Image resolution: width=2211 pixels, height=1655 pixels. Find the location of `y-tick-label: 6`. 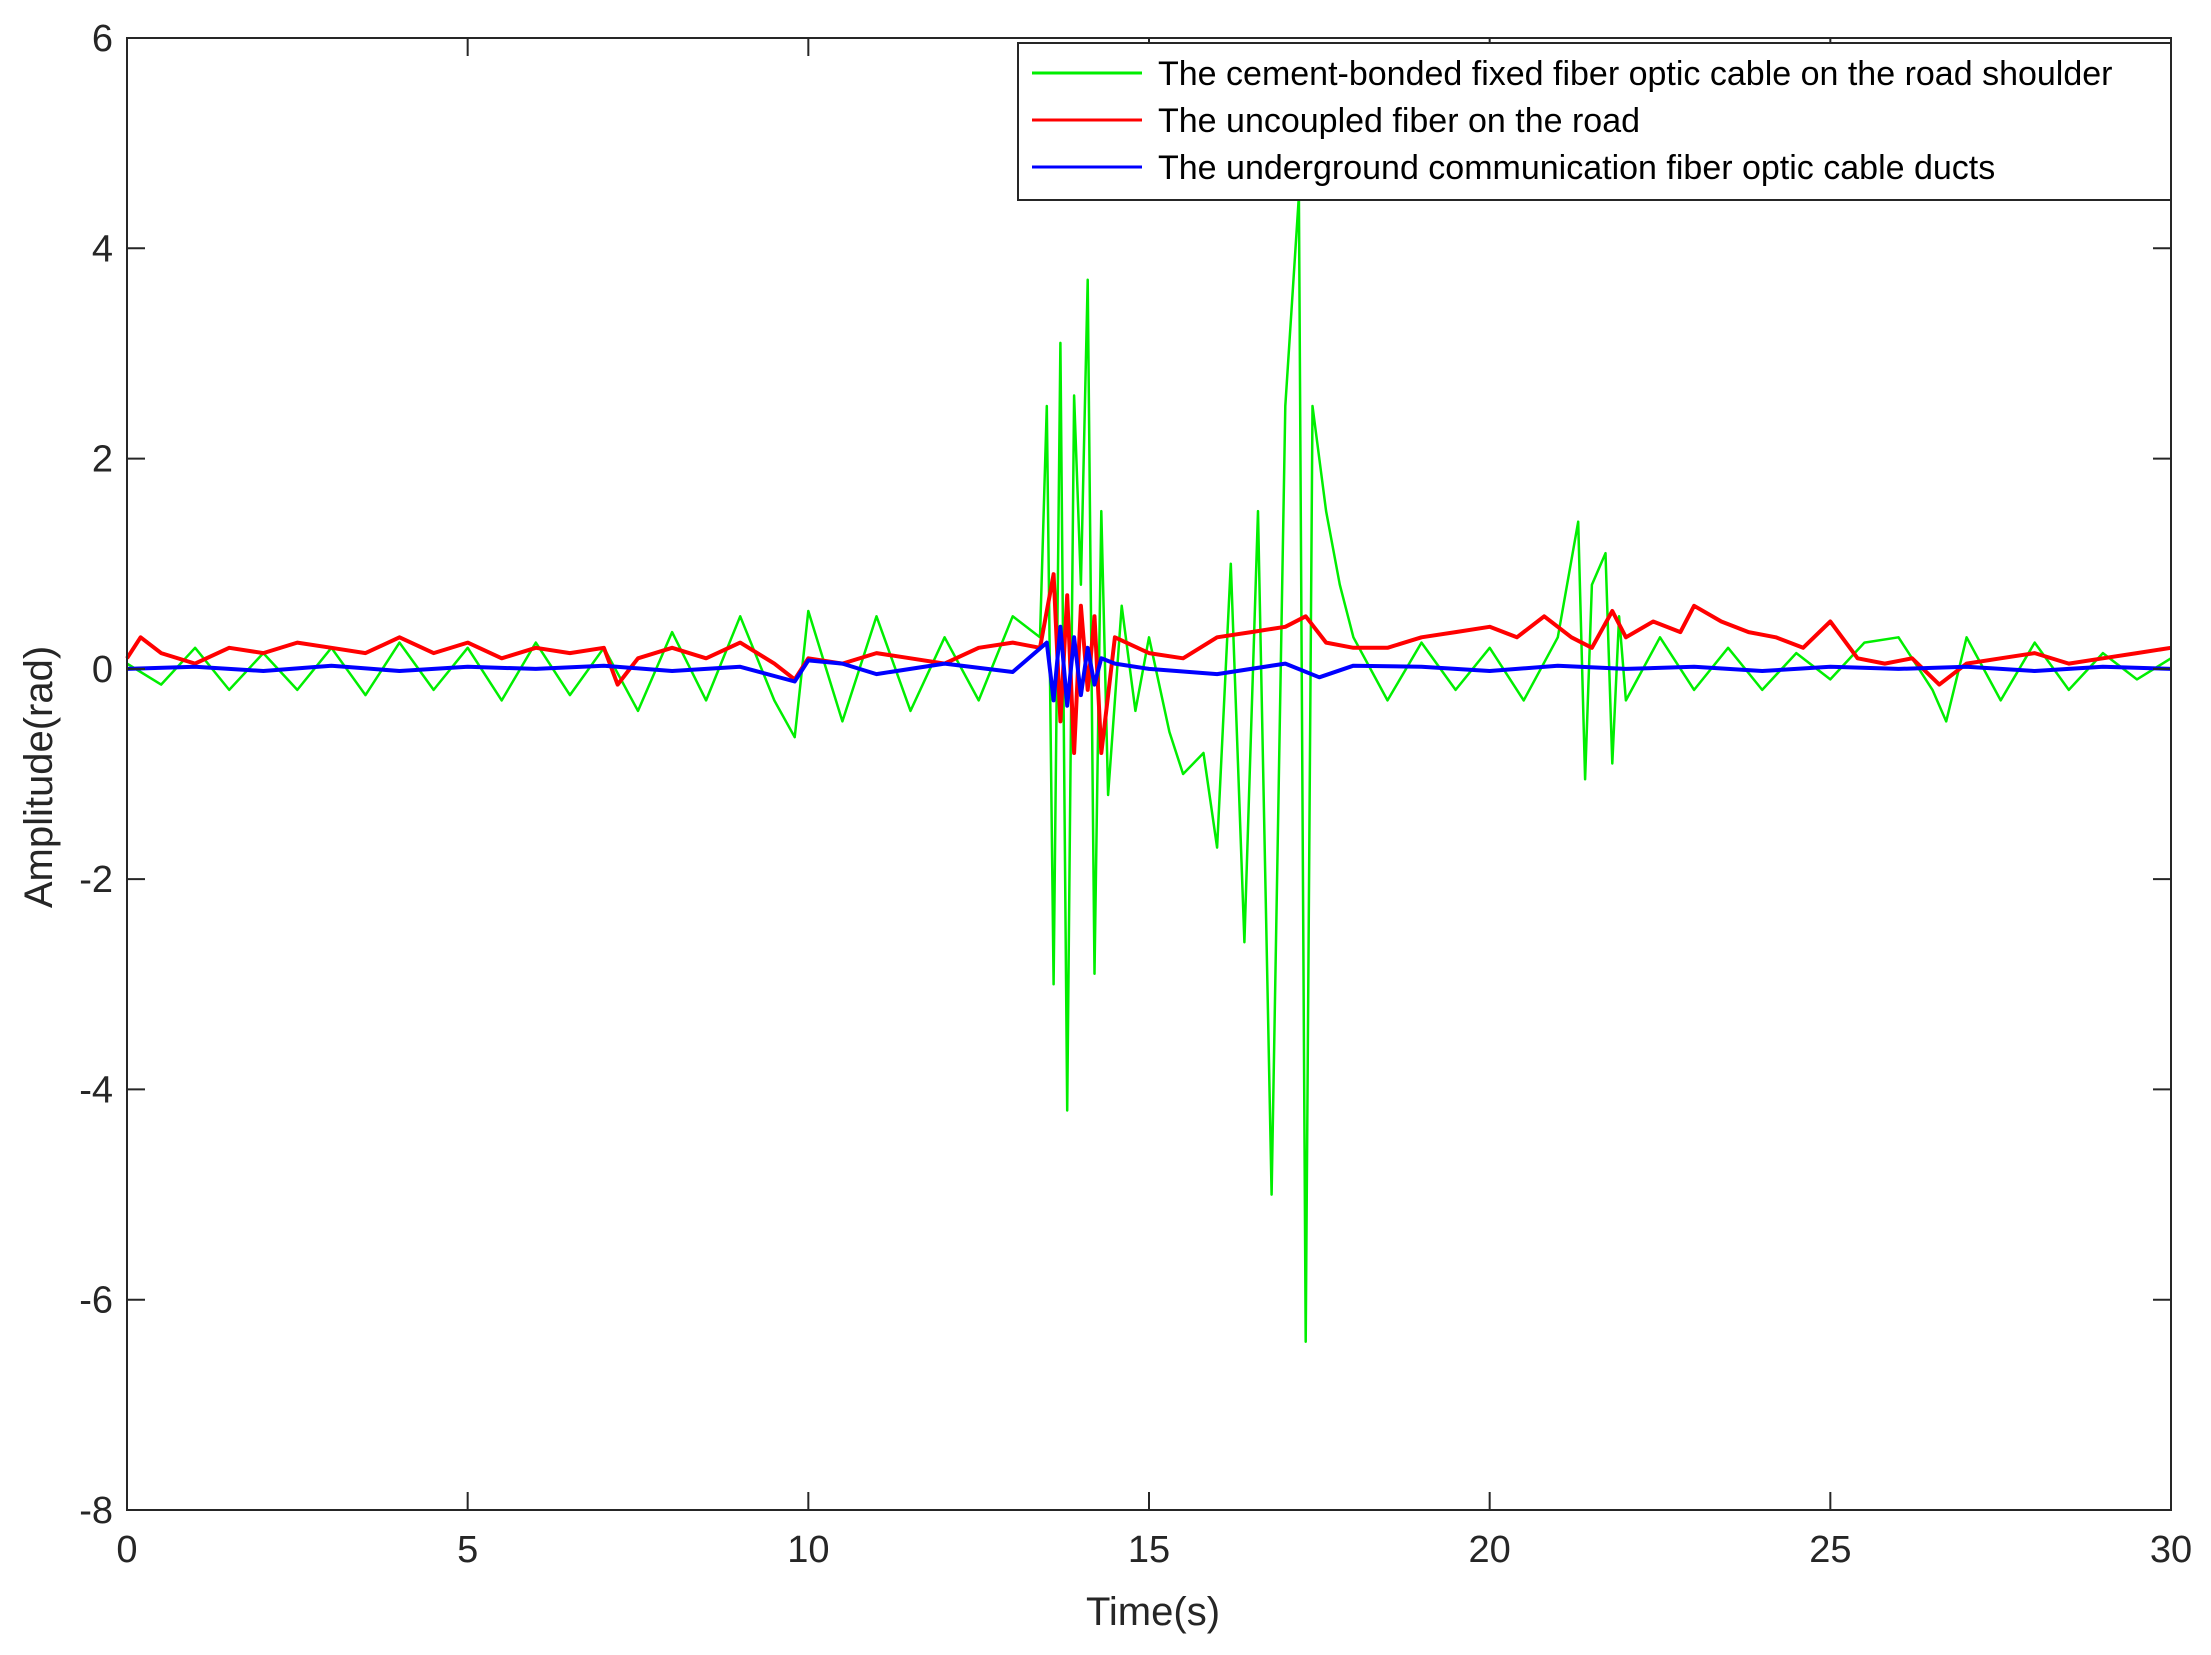

y-tick-label: 6 is located at coordinates (102, 39).